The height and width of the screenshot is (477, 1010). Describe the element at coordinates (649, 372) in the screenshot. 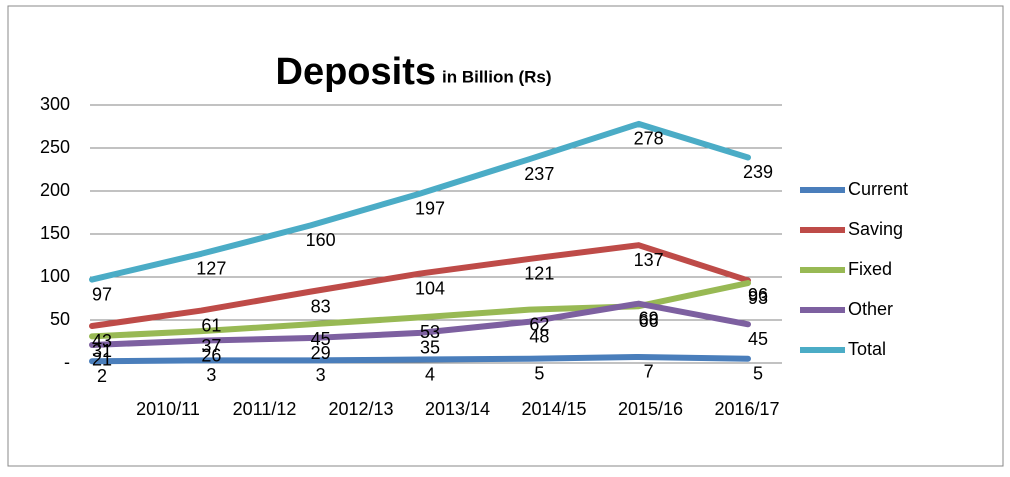

I see `data-label: 7` at that location.